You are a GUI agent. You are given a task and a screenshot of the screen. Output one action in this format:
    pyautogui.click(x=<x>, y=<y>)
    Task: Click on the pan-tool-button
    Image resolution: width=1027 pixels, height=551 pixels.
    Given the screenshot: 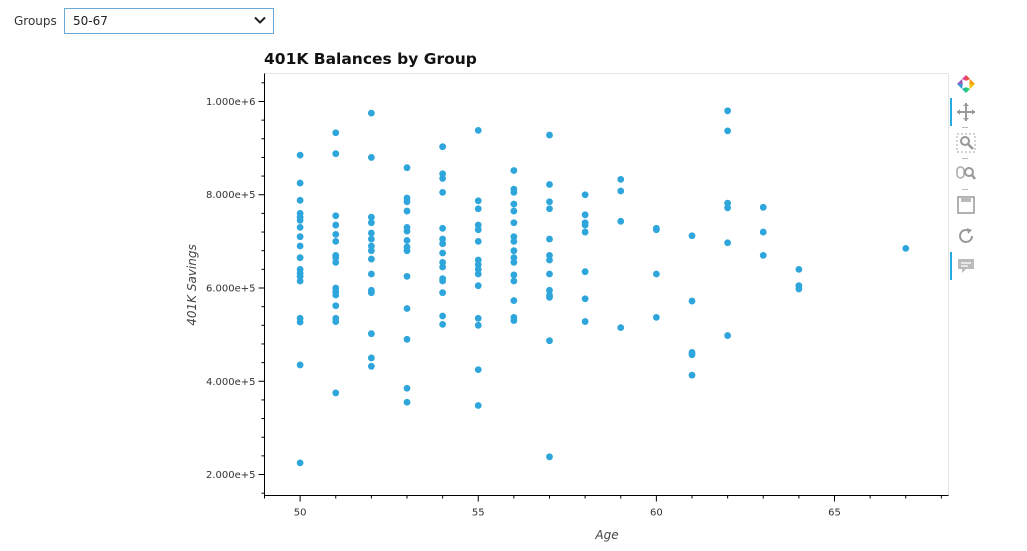 What is the action you would take?
    pyautogui.click(x=965, y=112)
    